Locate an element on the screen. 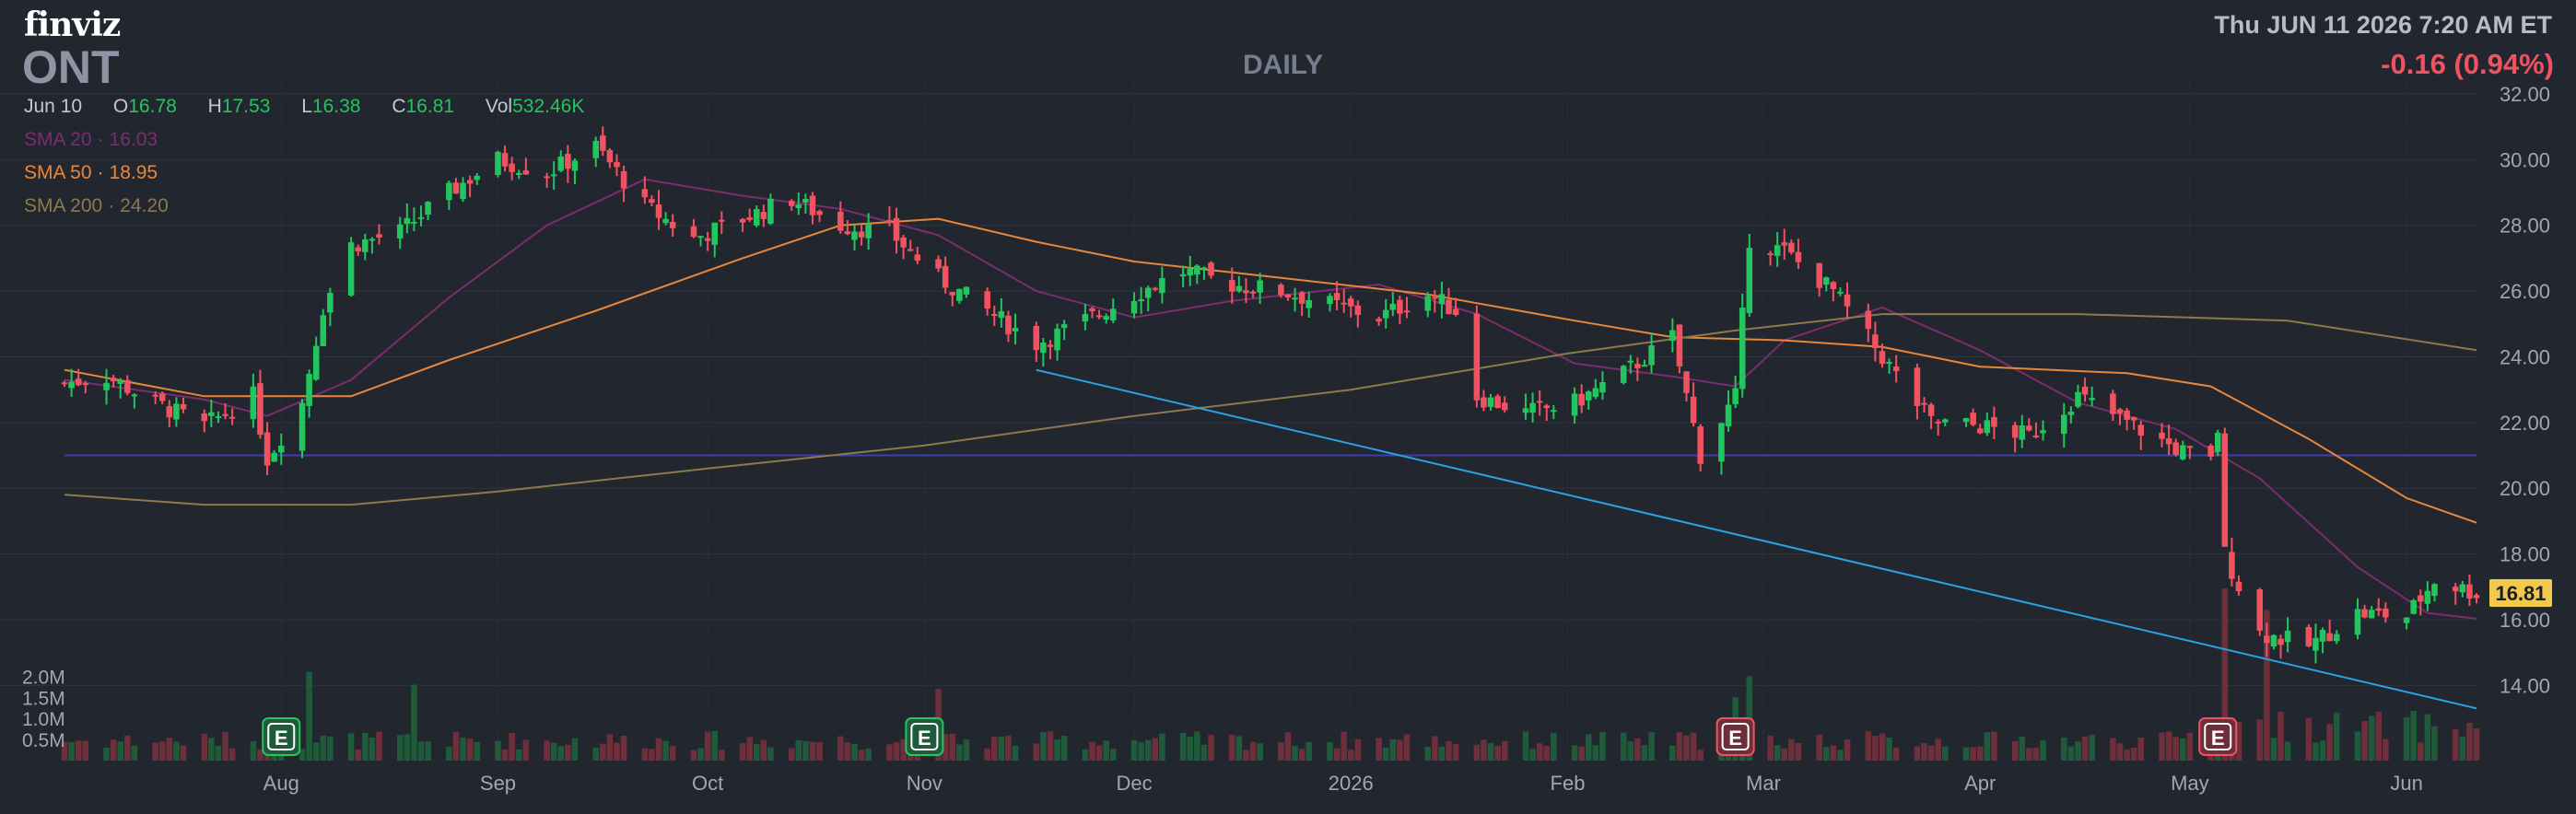 The image size is (2576, 814). volume-tick-label: 1.0M is located at coordinates (43, 719).